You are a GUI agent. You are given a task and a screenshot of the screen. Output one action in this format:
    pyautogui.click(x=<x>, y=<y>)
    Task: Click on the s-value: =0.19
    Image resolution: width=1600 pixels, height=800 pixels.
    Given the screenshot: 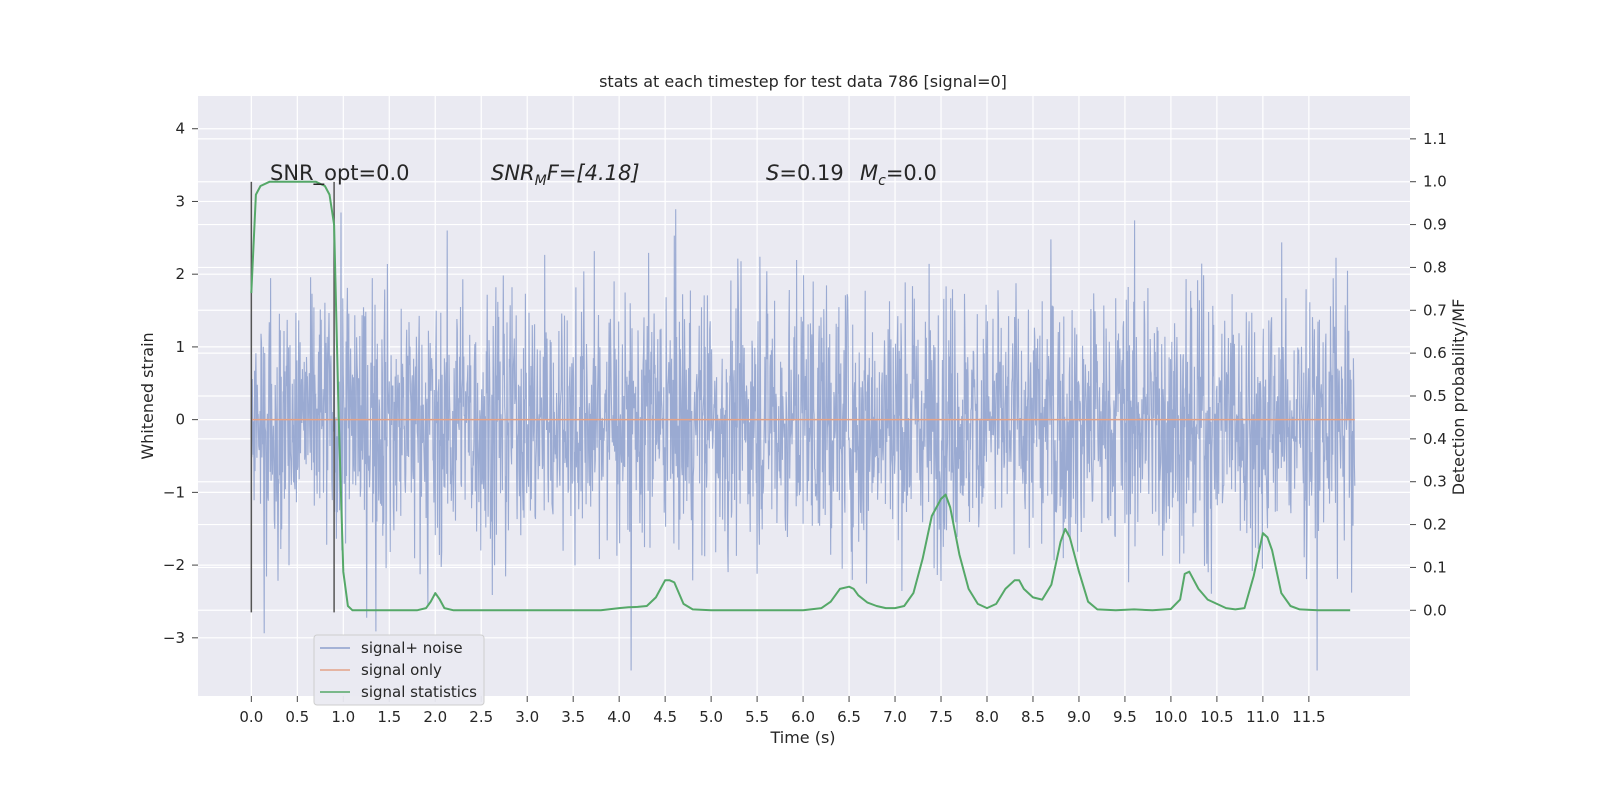 What is the action you would take?
    pyautogui.click(x=811, y=173)
    